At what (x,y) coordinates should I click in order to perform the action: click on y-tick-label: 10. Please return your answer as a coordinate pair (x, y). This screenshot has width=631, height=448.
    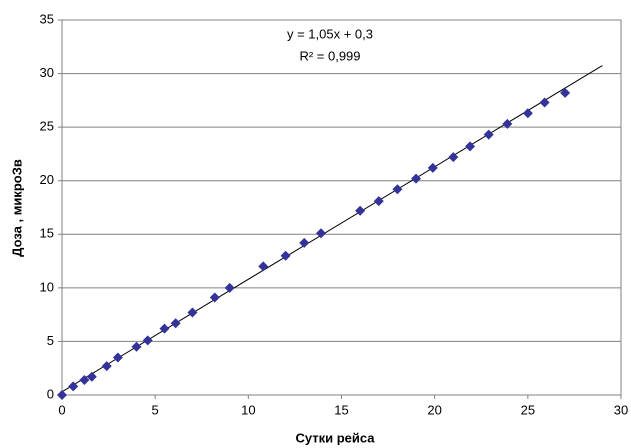
    Looking at the image, I should click on (47, 286).